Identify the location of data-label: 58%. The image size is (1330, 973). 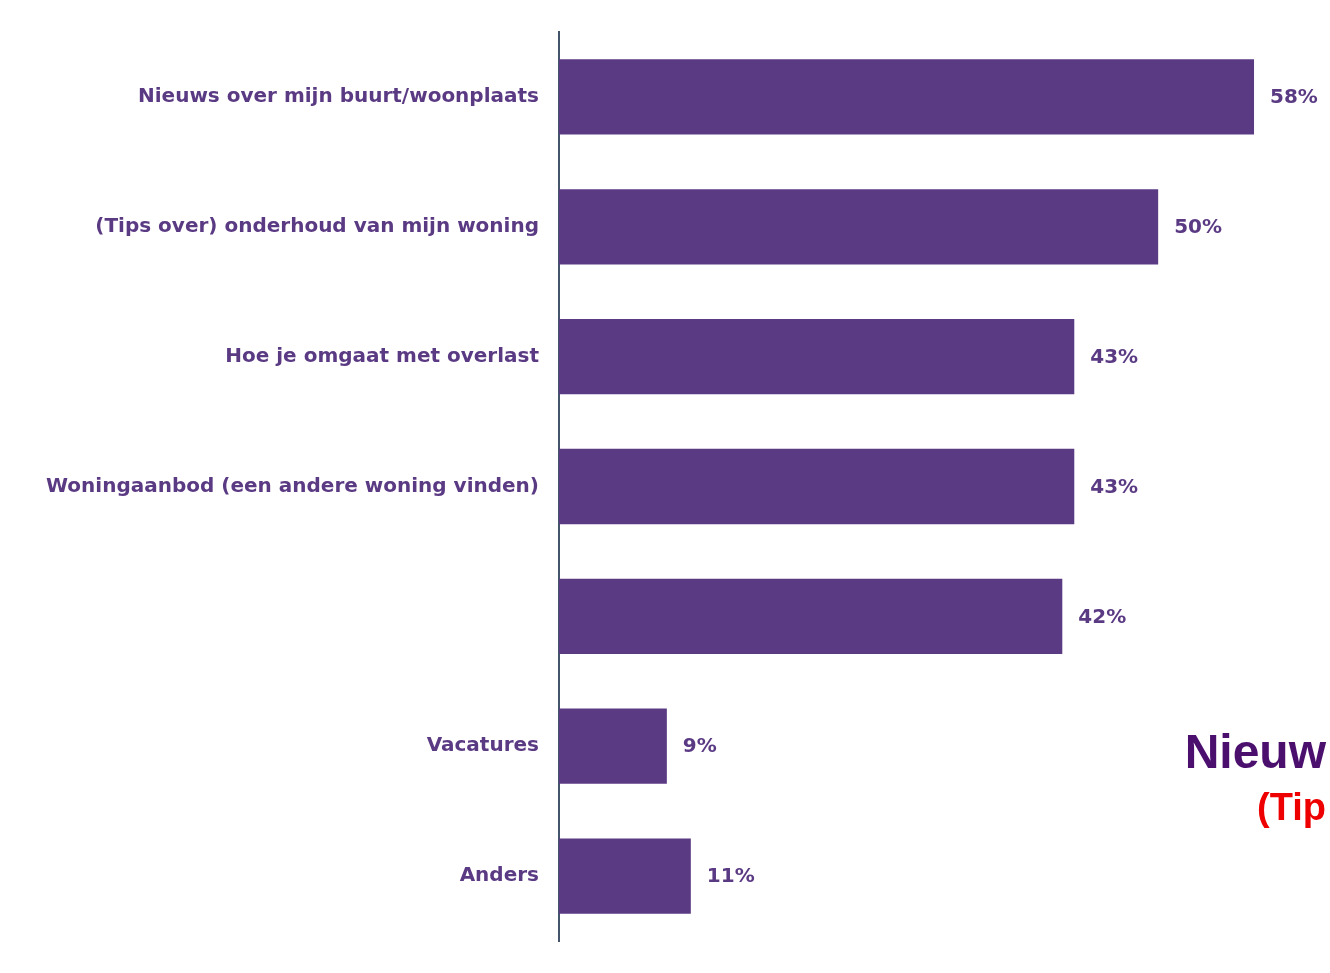
(1294, 96).